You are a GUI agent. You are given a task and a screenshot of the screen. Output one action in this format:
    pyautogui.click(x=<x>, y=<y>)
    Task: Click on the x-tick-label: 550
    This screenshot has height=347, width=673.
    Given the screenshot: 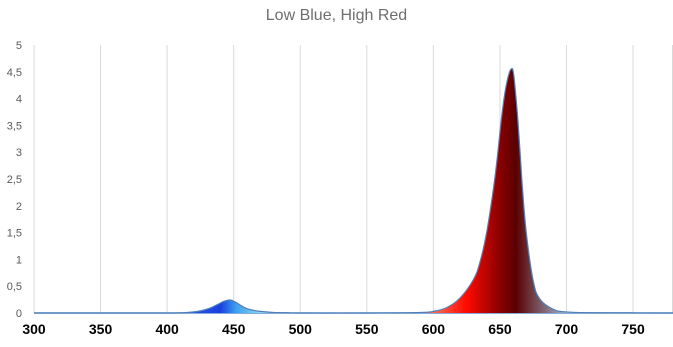 What is the action you would take?
    pyautogui.click(x=367, y=329)
    